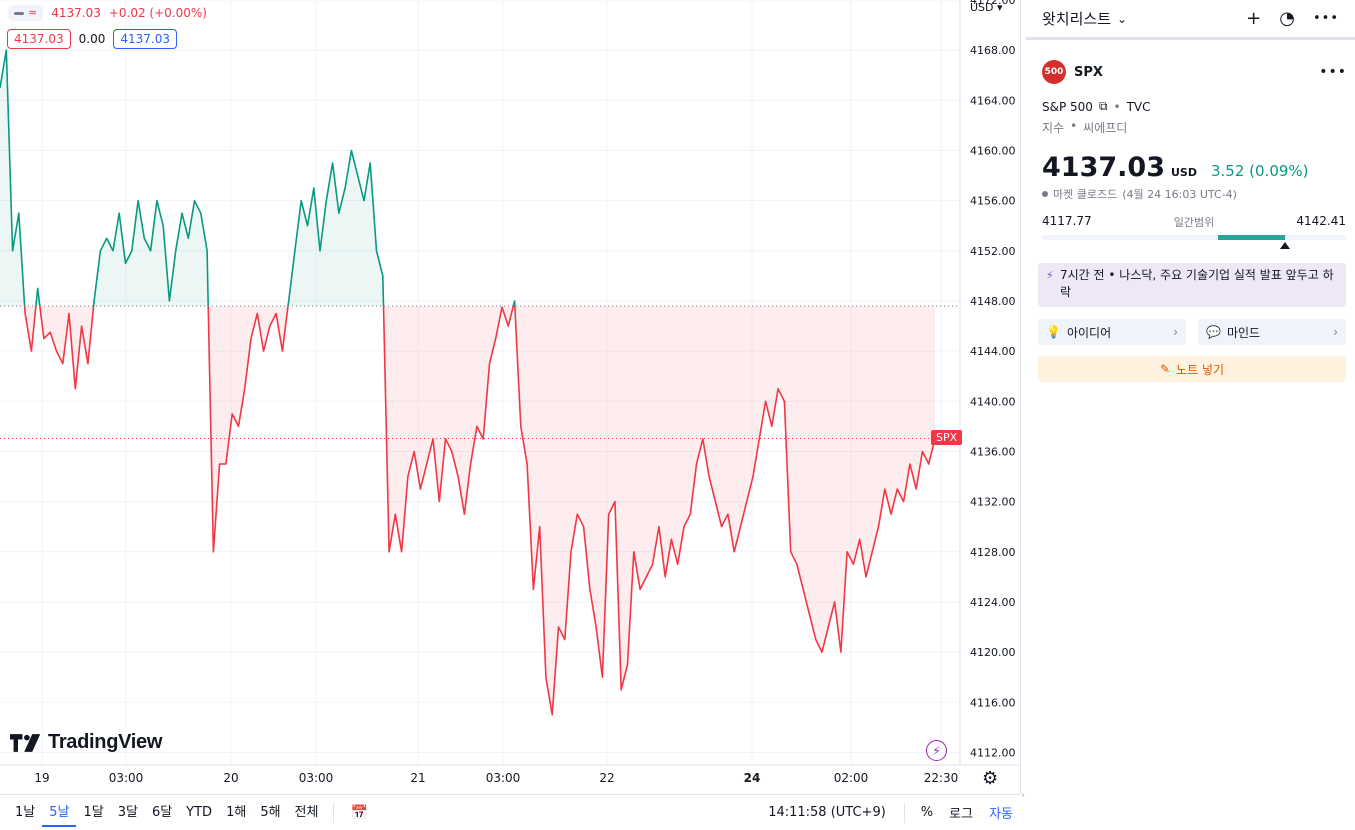  Describe the element at coordinates (270, 812) in the screenshot. I see `range-button-7: 5해` at that location.